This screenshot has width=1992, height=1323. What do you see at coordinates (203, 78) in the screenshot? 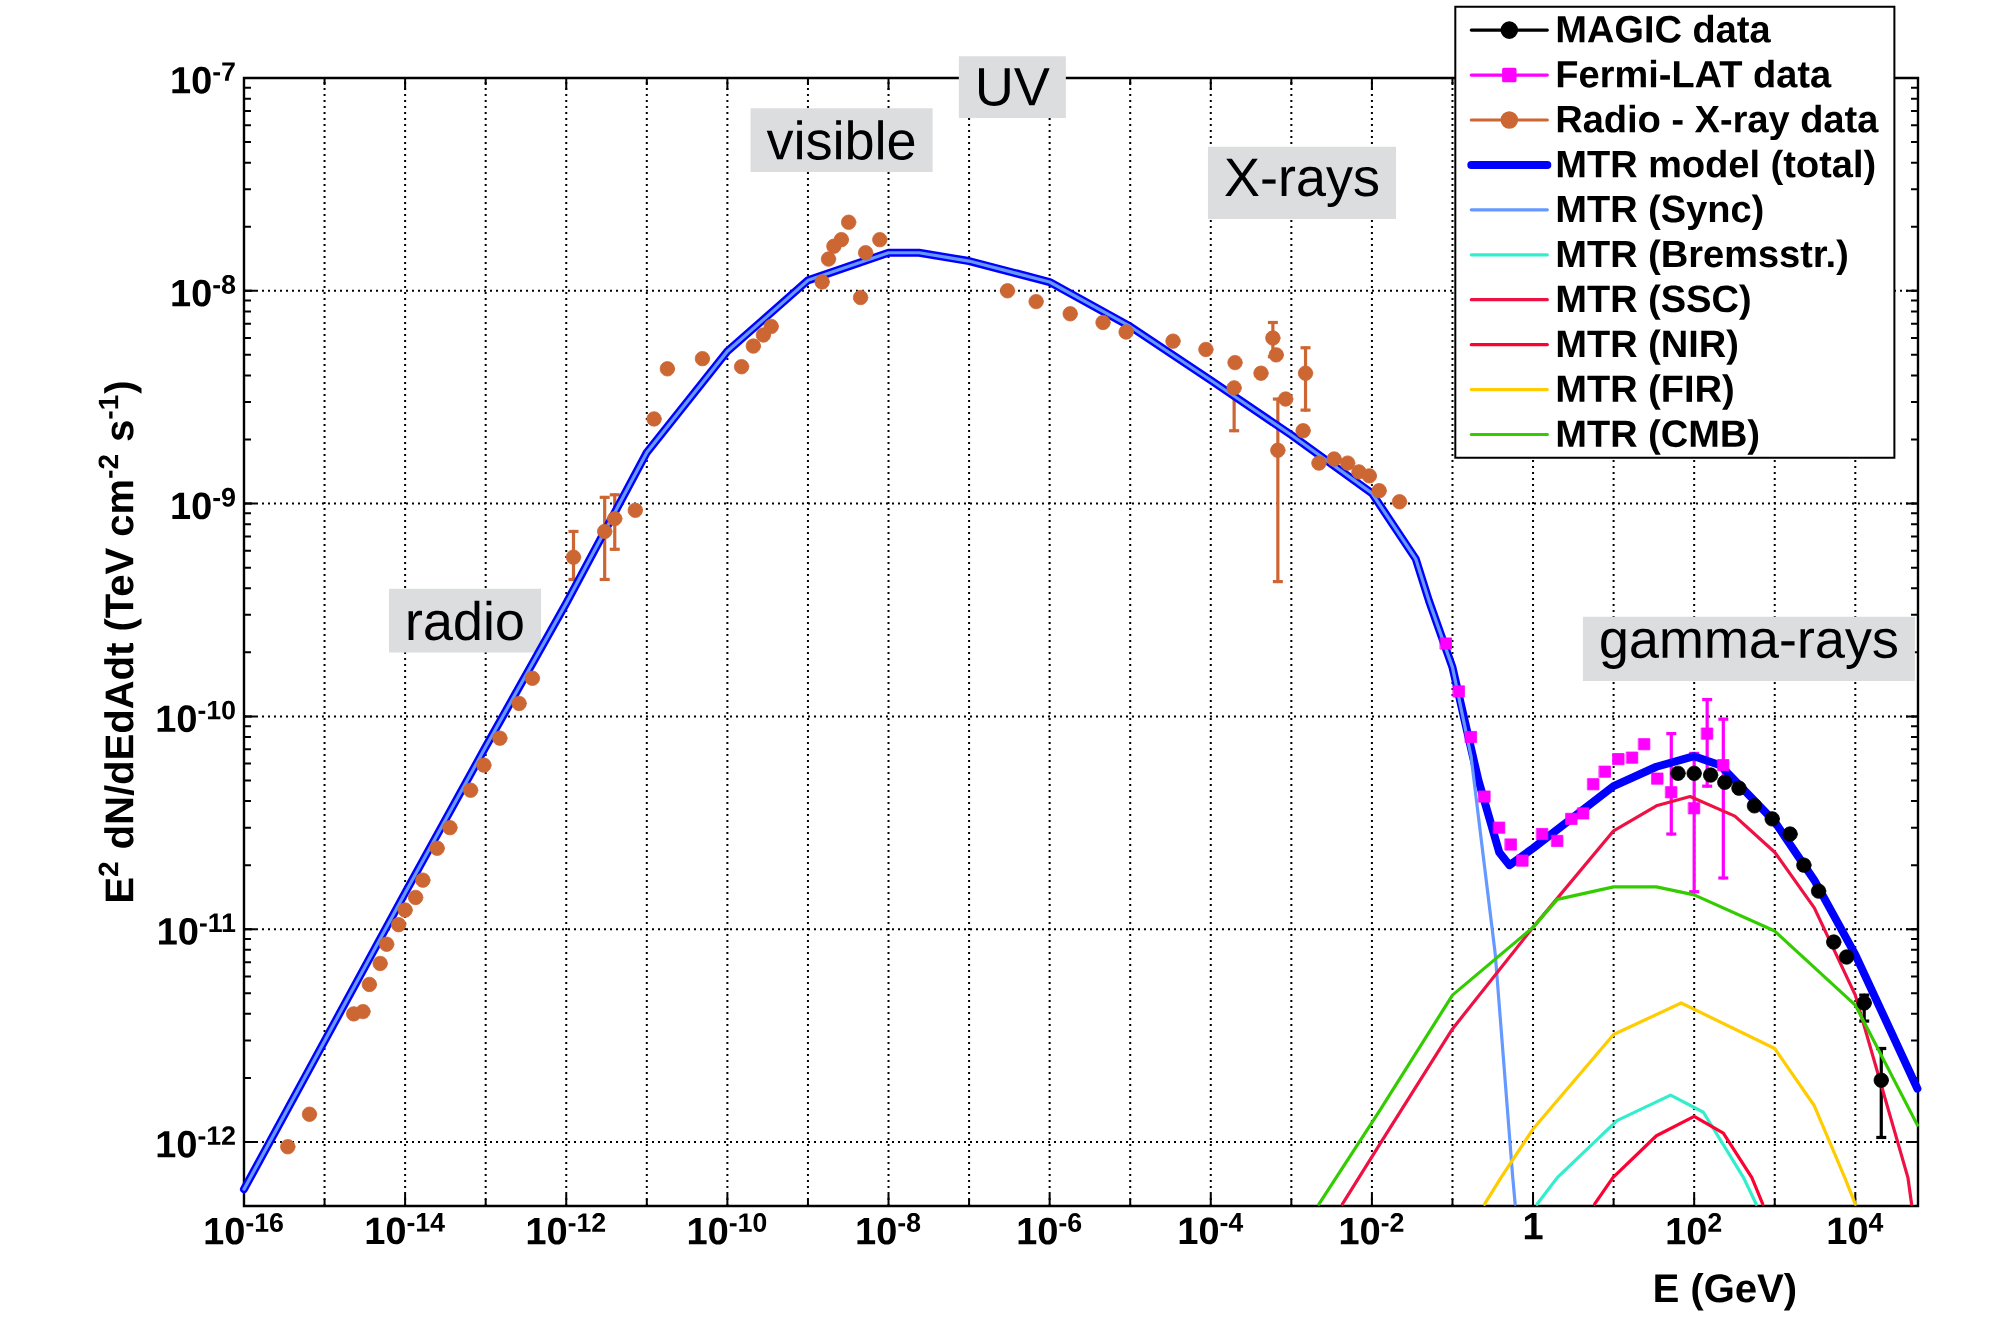
I see `y-tick-label: 10$^{-7}$` at bounding box center [203, 78].